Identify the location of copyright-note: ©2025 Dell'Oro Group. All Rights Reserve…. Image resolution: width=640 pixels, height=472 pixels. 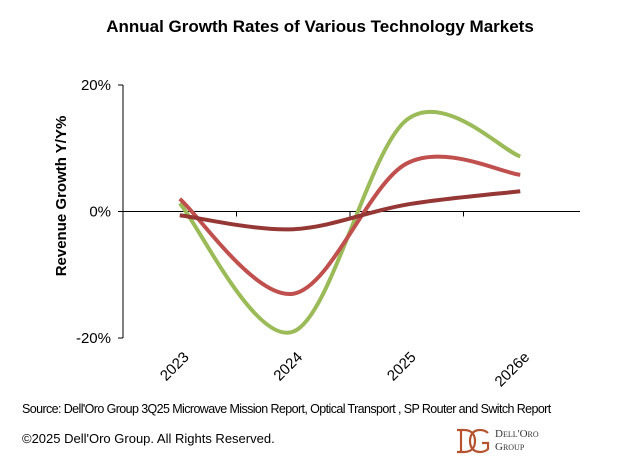
(148, 438).